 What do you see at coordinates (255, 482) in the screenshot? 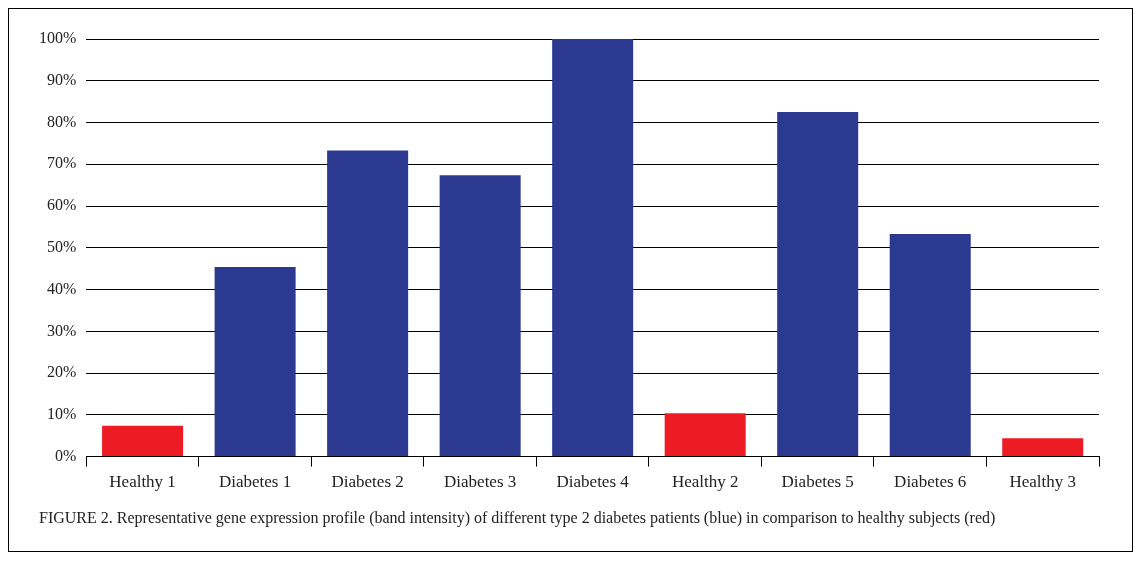
I see `x-tick-label: Diabetes 1` at bounding box center [255, 482].